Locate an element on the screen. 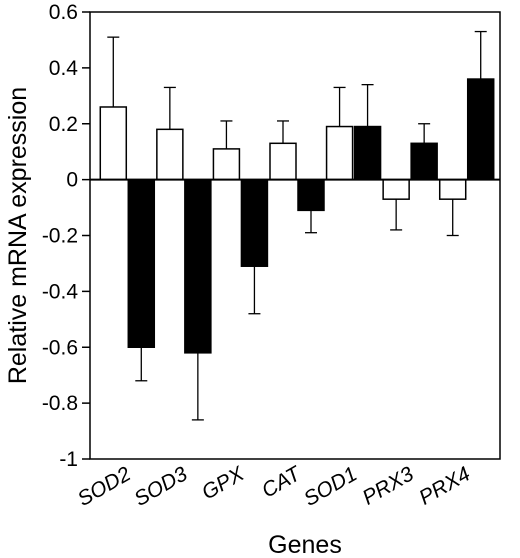 This screenshot has height=558, width=520. x-tick-label: GPX is located at coordinates (223, 483).